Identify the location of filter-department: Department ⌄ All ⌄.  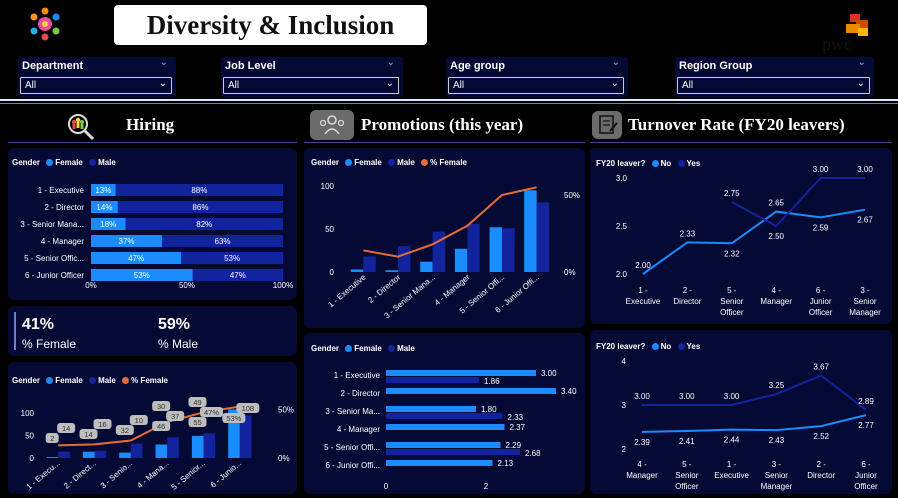
(97, 77).